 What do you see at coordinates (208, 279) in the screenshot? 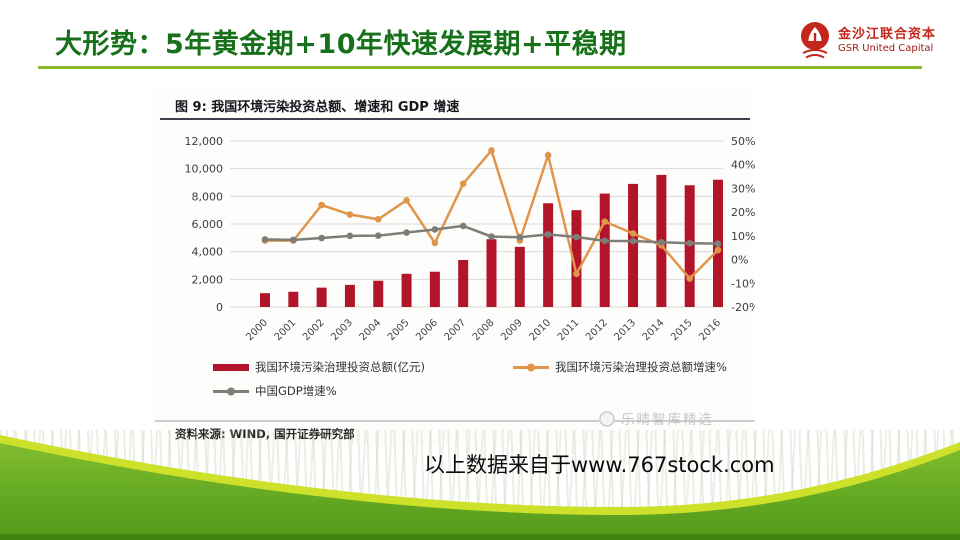
I see `left-axis-tick: 2,000` at bounding box center [208, 279].